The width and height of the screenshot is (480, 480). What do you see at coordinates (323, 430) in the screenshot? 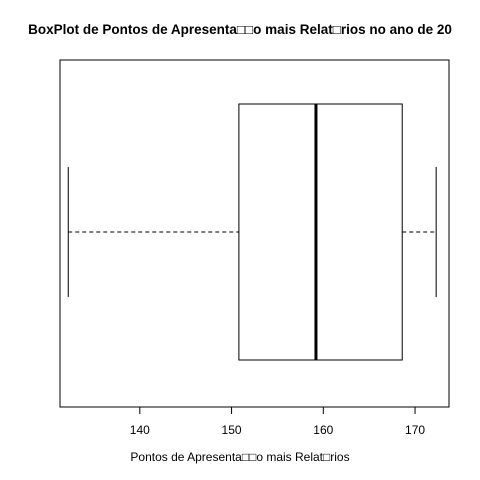
I see `x-tick-label: 160` at bounding box center [323, 430].